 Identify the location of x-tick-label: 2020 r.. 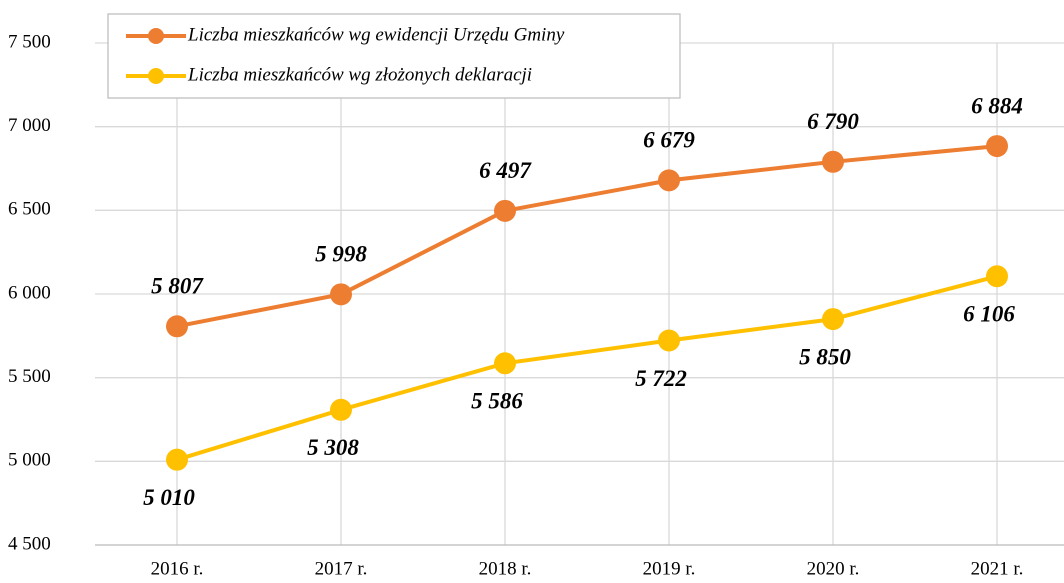
(833, 568).